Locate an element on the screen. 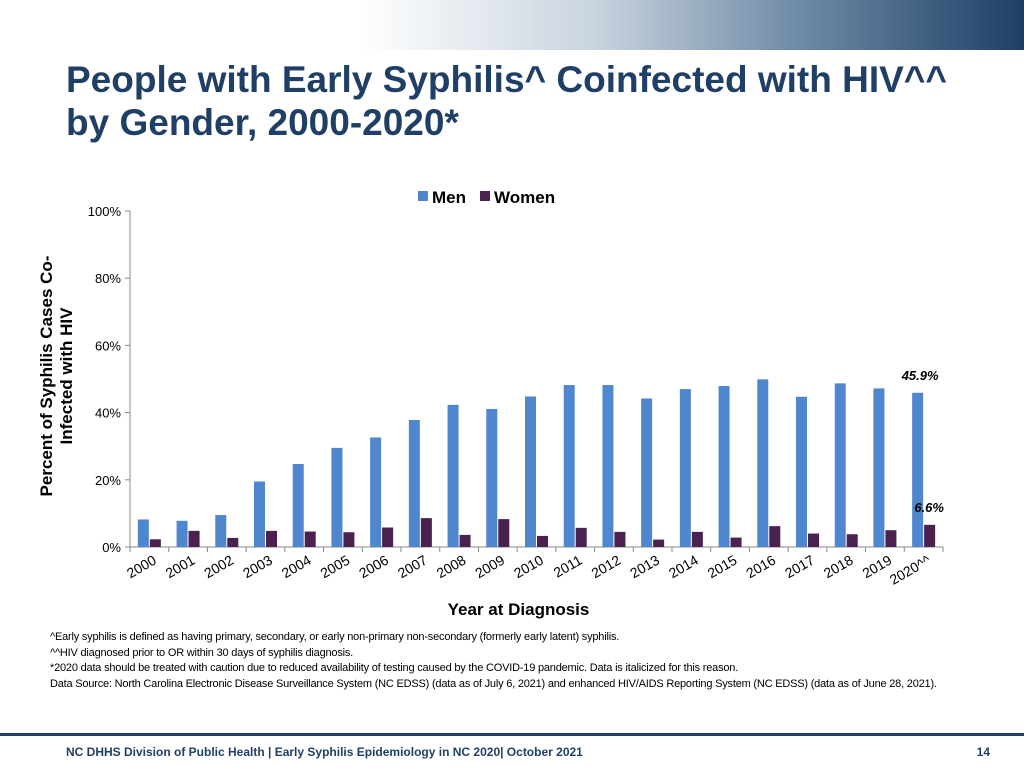 The width and height of the screenshot is (1024, 768). x-tick-label: 2003 is located at coordinates (257, 567).